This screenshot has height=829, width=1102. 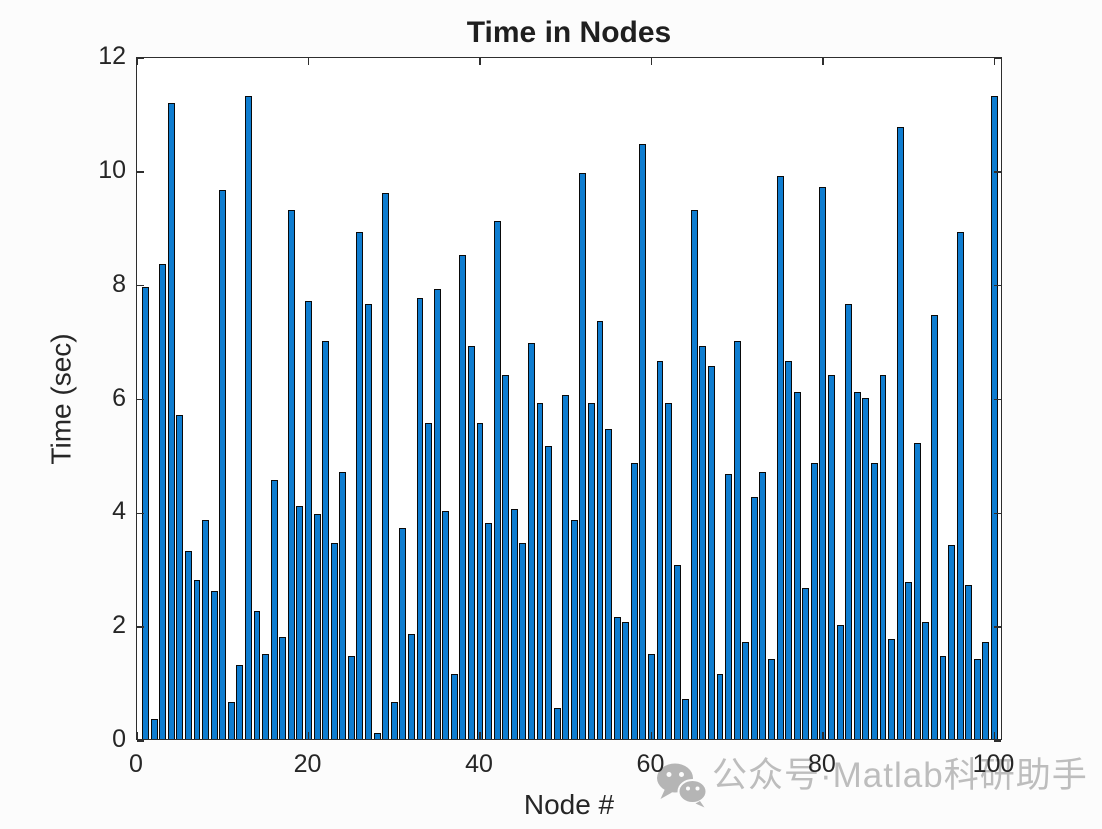 I want to click on y-tick-label-6: 6, so click(x=119, y=397).